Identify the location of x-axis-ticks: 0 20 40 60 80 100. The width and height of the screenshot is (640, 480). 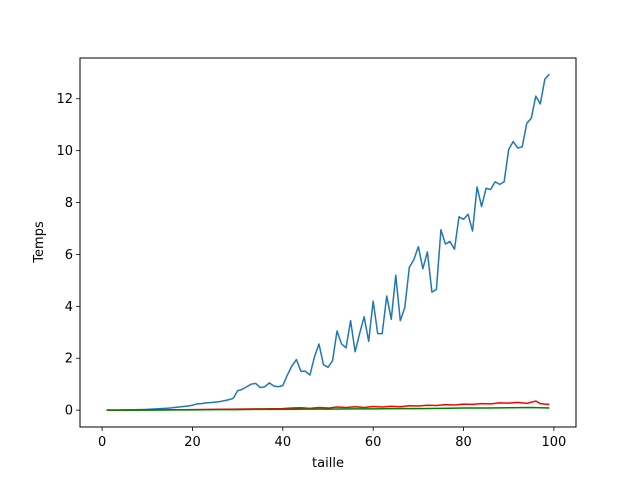
(332, 438).